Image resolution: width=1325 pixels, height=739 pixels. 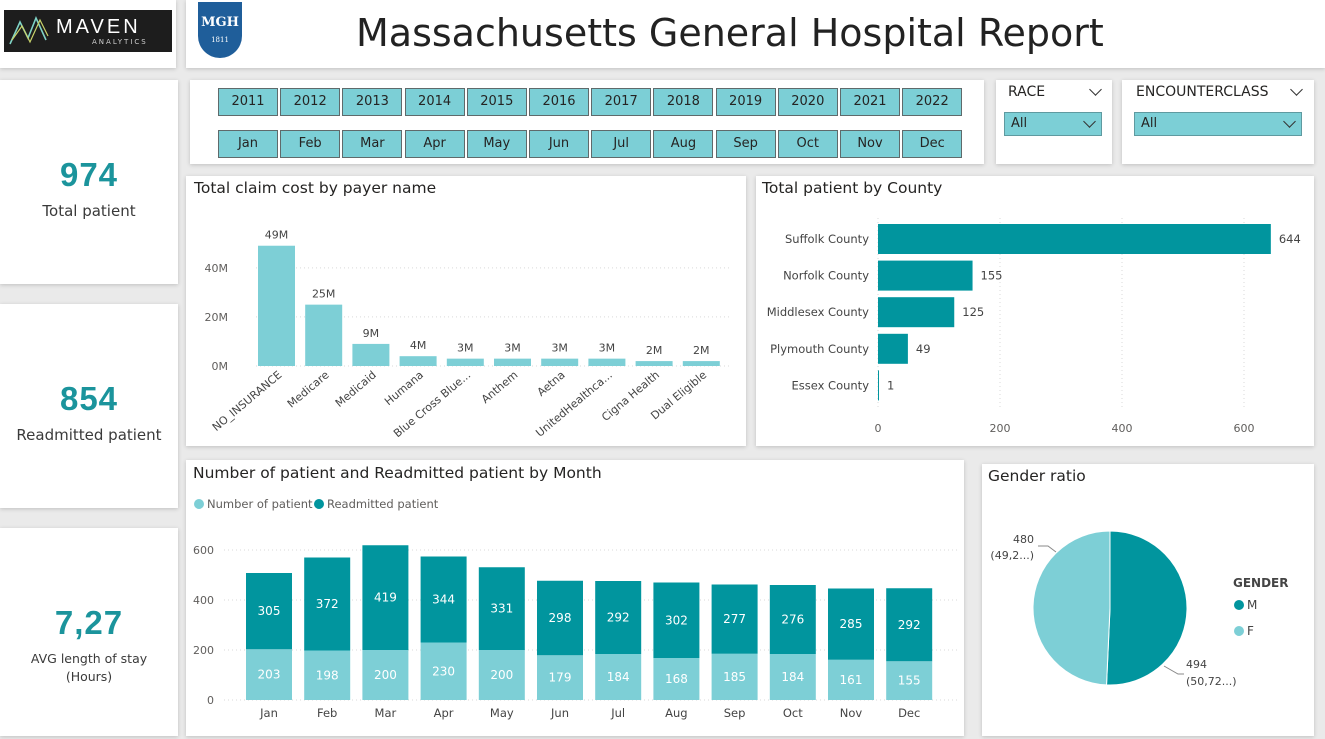 I want to click on year-button-2011: 2011, so click(x=248, y=102).